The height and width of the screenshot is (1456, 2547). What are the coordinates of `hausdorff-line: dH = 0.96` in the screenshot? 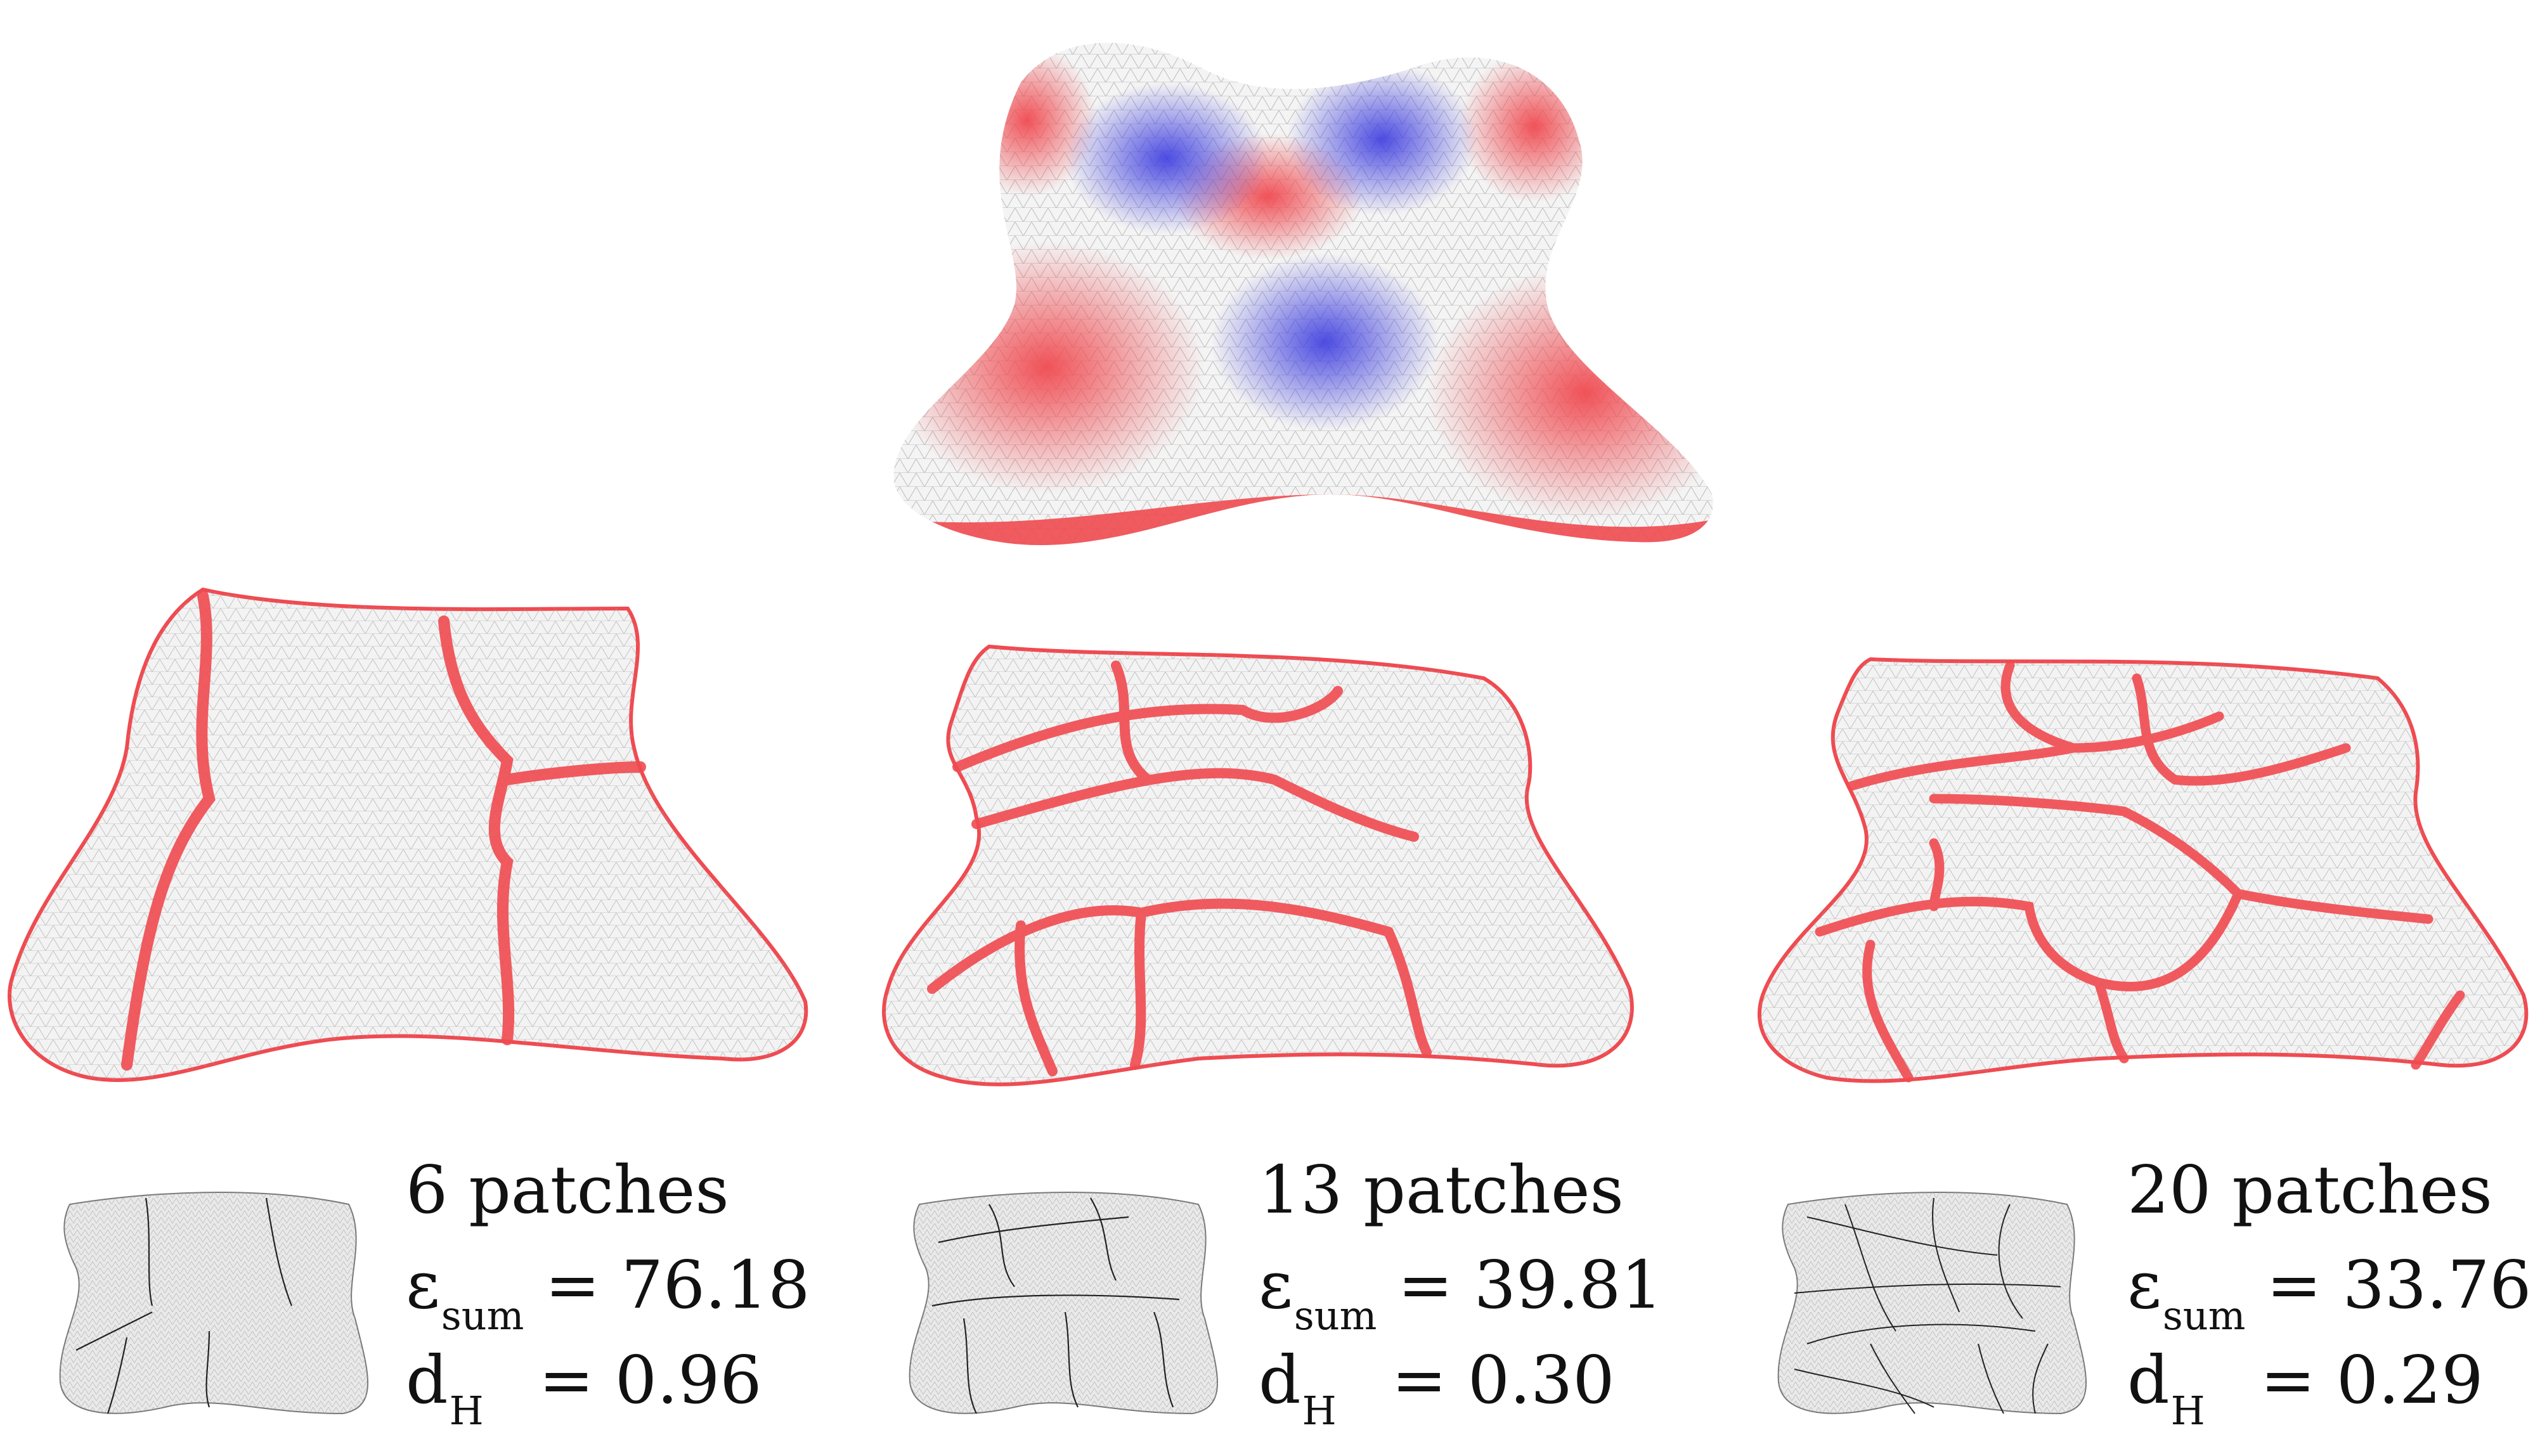 It's located at (584, 1386).